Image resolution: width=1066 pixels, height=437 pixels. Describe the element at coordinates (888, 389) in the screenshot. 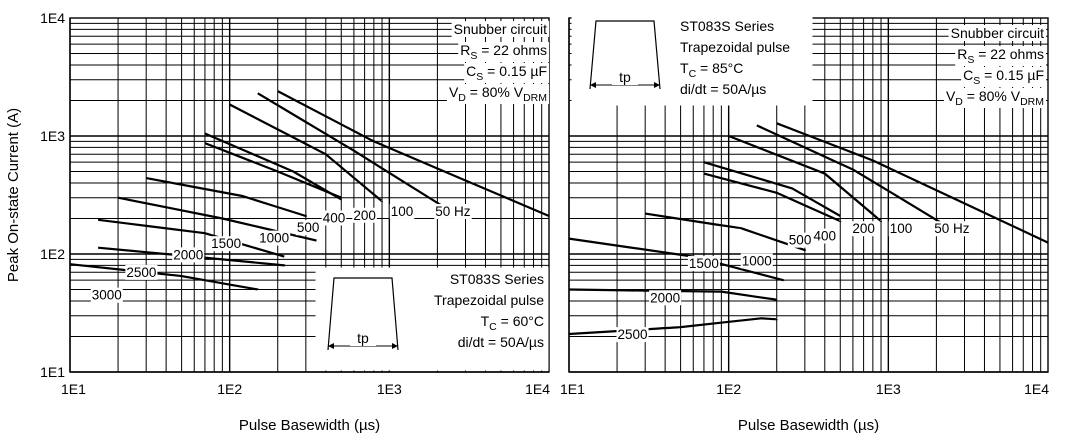

I see `x-tick-label: 1E3` at that location.